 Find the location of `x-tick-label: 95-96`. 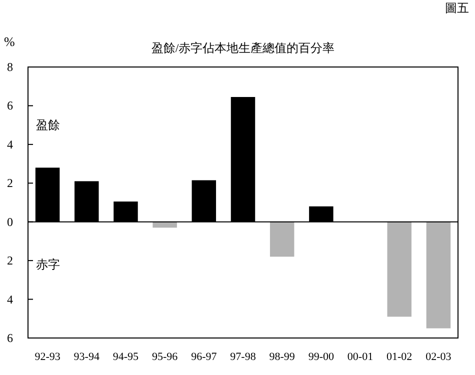

x-tick-label: 95-96 is located at coordinates (165, 357).